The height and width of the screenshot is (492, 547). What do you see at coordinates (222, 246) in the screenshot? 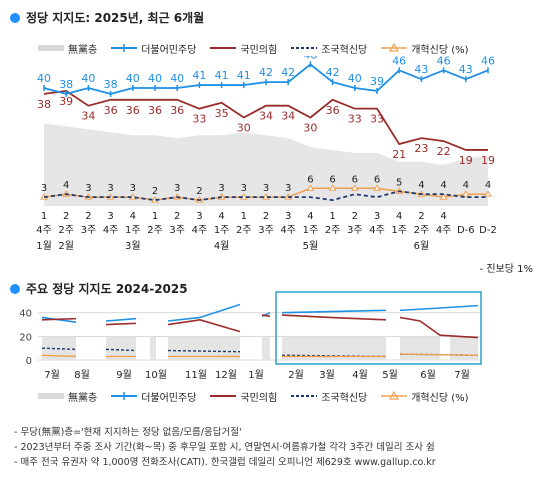
I see `x-month-label: 4월` at bounding box center [222, 246].